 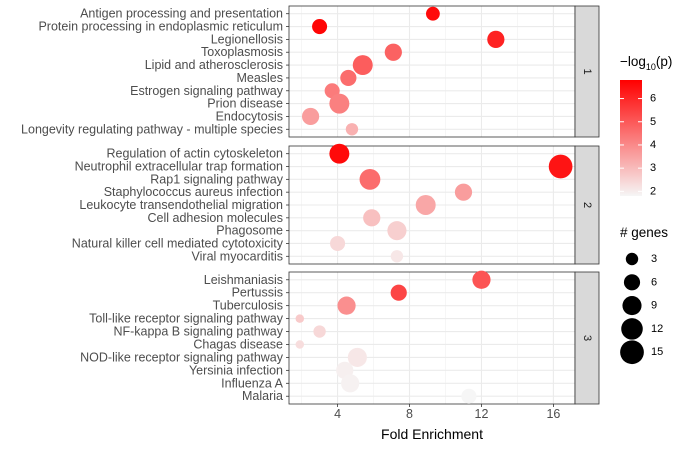 I want to click on color-legend-label: 5, so click(x=653, y=122).